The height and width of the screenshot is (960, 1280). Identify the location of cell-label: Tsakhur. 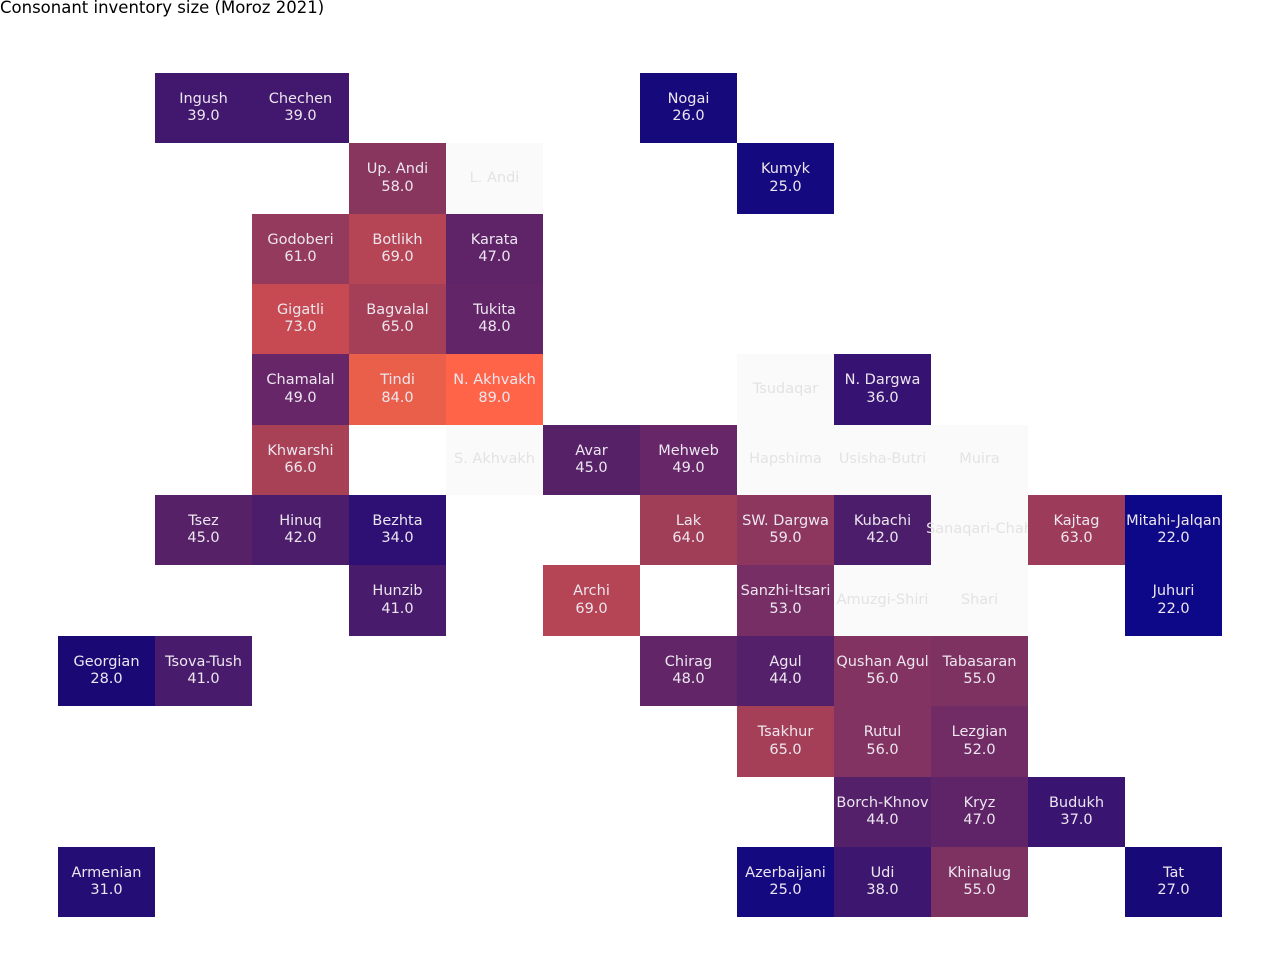
(785, 732).